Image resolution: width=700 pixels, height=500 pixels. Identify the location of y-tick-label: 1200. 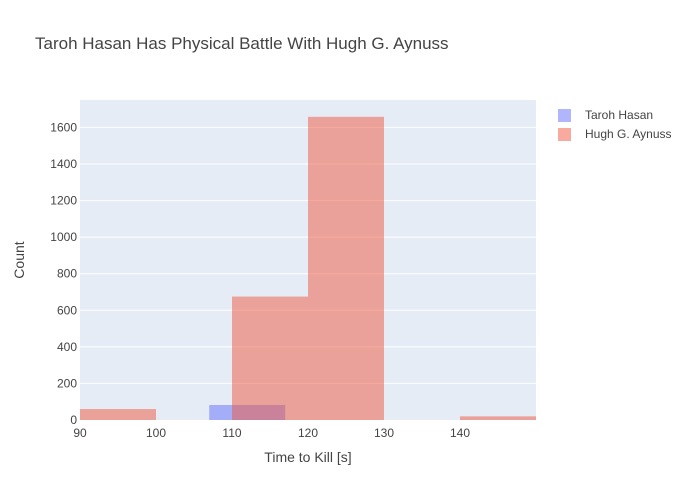
(63, 201).